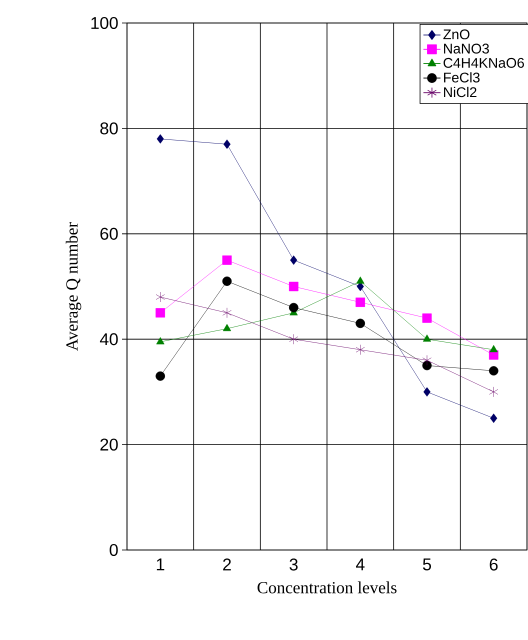 This screenshot has height=640, width=528. Describe the element at coordinates (109, 128) in the screenshot. I see `y-tick-label: 80` at that location.